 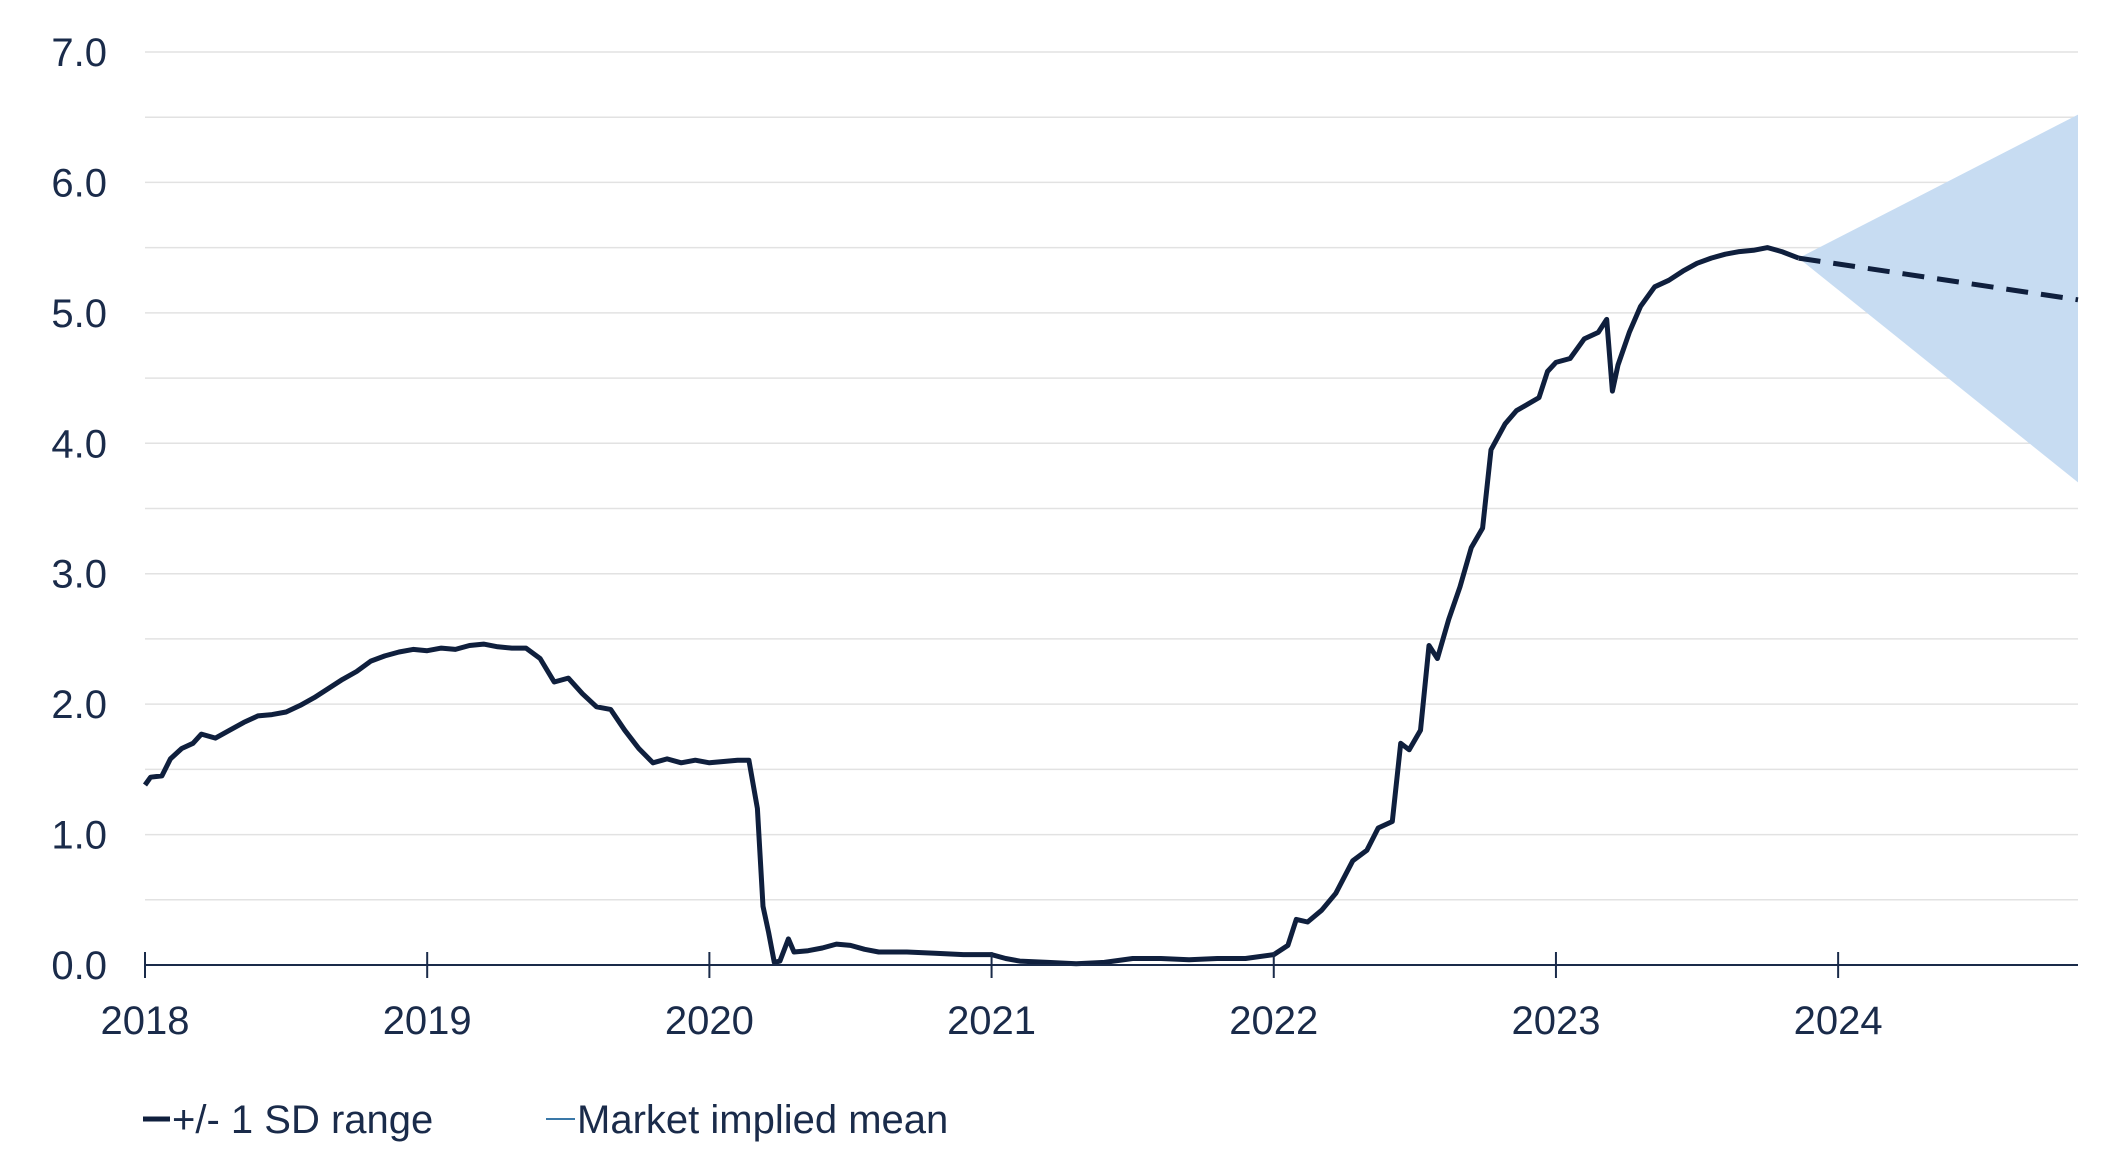 I want to click on x-tick-label-2020: 2020, so click(x=709, y=1021).